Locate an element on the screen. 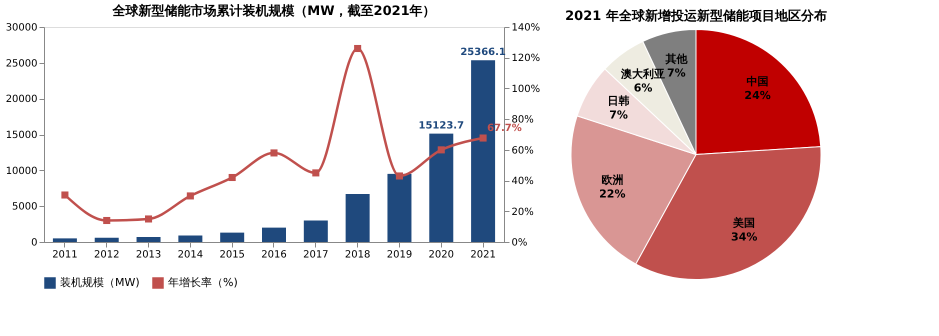 The width and height of the screenshot is (939, 336). x-tick-label: 2017 is located at coordinates (316, 255).